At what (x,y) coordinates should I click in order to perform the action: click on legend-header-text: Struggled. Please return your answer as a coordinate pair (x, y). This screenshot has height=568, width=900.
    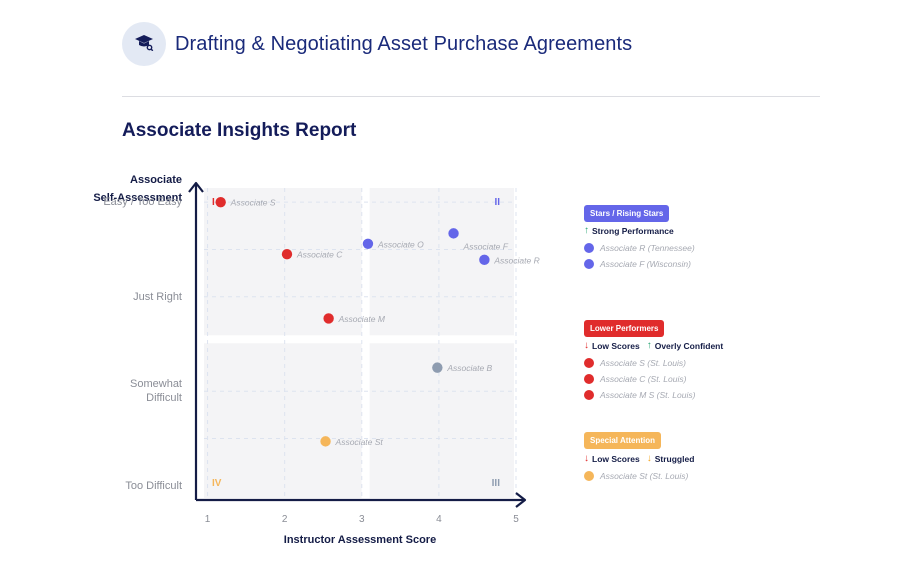
    Looking at the image, I should click on (674, 458).